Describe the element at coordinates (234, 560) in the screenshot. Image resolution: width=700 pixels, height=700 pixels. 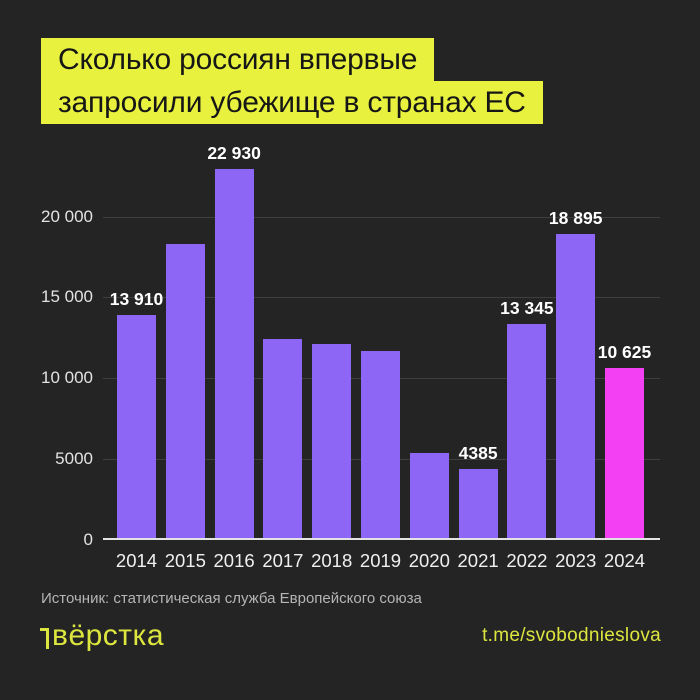
I see `x-tick-label-2016: 2016` at that location.